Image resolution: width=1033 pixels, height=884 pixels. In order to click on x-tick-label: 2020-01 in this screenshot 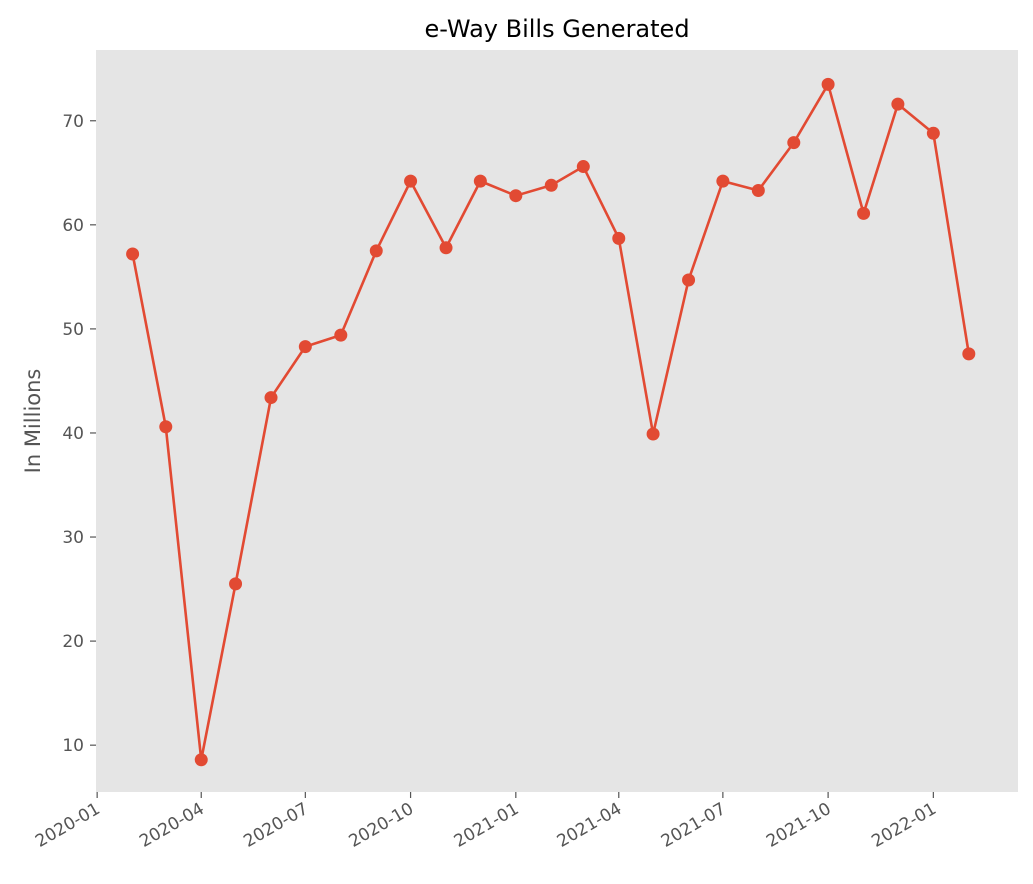, I will do `click(68, 825)`.